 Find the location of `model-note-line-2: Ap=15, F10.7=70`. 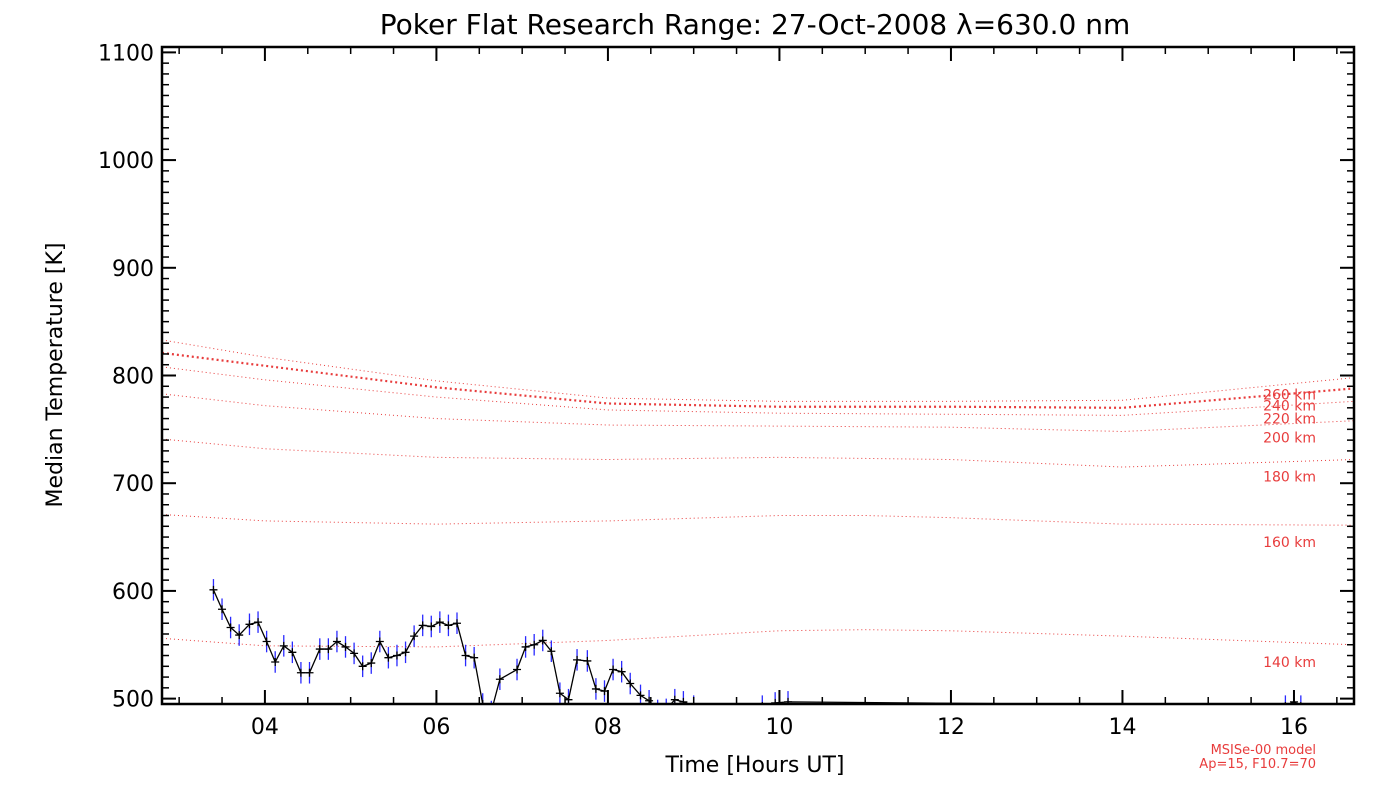

model-note-line-2: Ap=15, F10.7=70 is located at coordinates (1257, 764).